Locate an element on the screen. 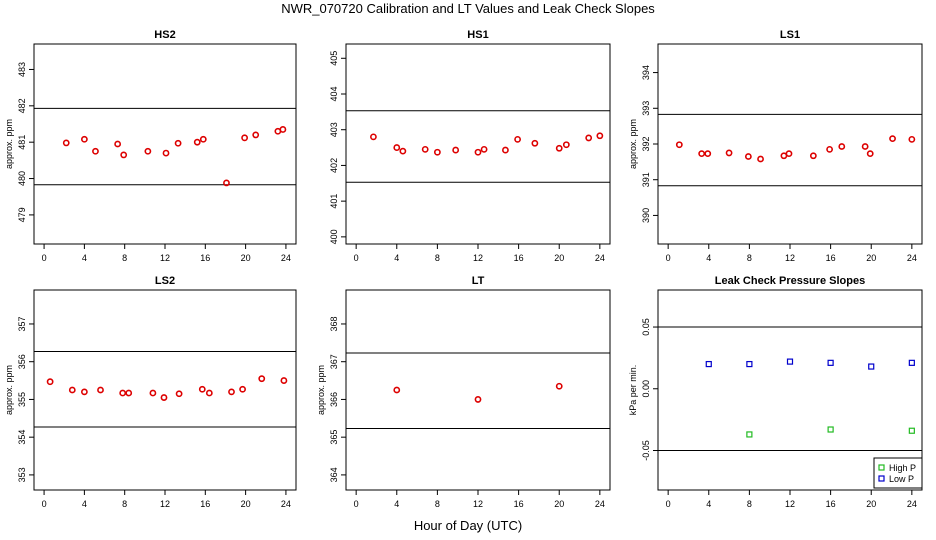 The height and width of the screenshot is (540, 936). panel-1-y-tick-label: 479 is located at coordinates (22, 214).